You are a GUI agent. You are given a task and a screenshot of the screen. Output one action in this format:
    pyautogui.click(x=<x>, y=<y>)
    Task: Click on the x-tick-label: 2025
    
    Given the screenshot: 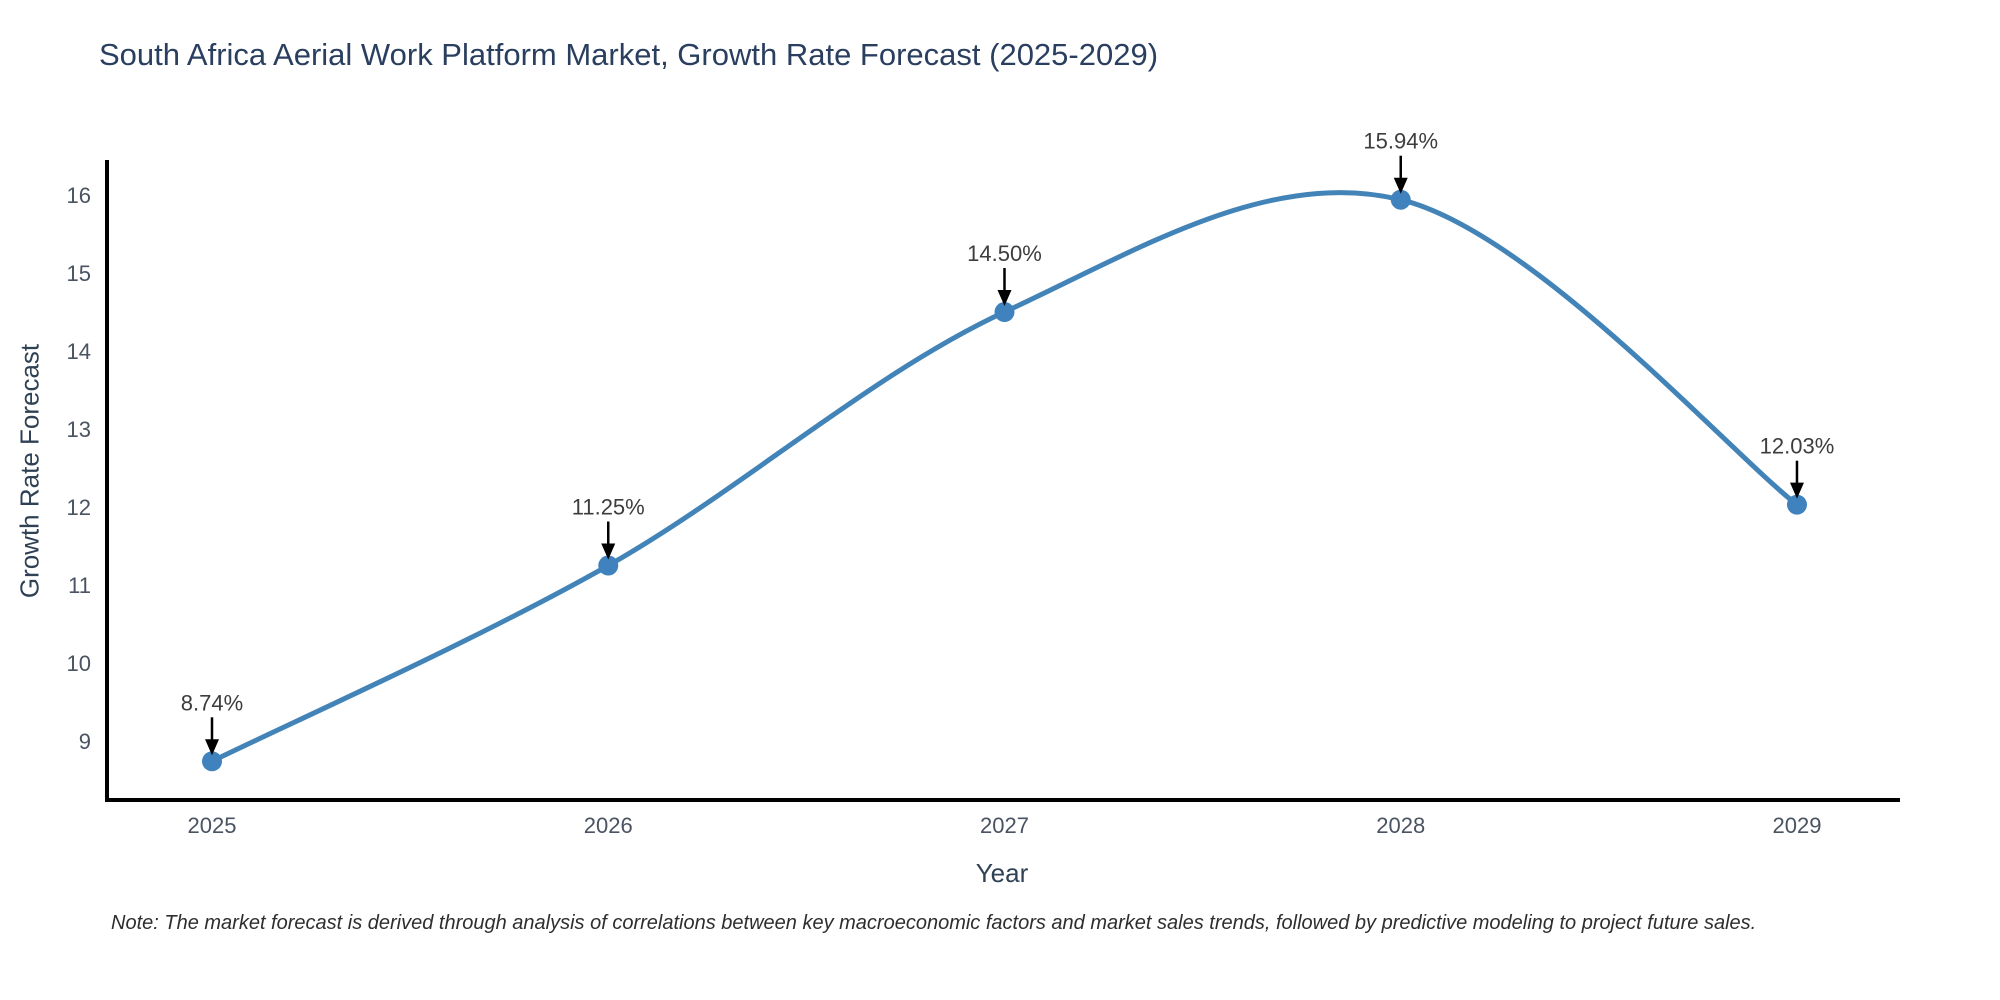 What is the action you would take?
    pyautogui.click(x=212, y=825)
    